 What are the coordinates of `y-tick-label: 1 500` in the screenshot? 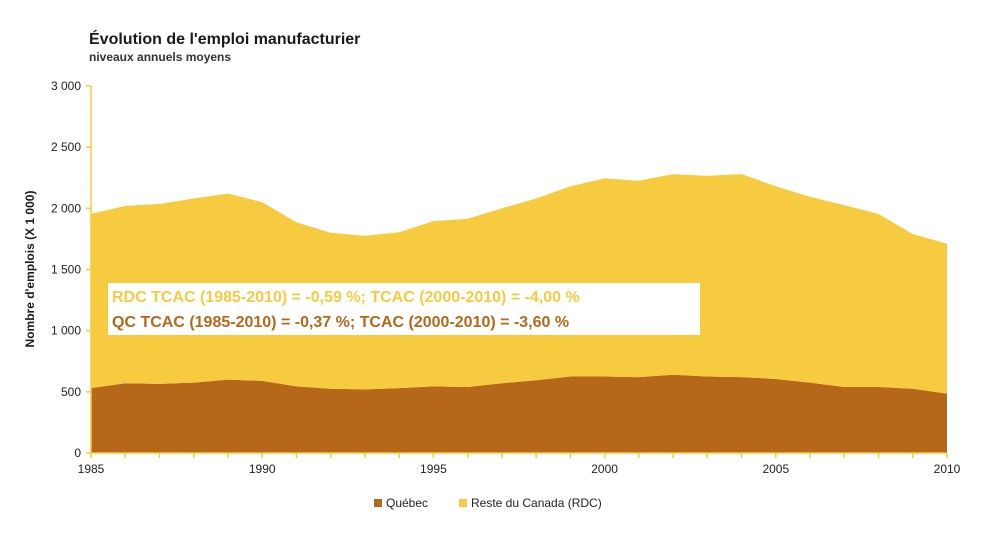 It's located at (66, 270).